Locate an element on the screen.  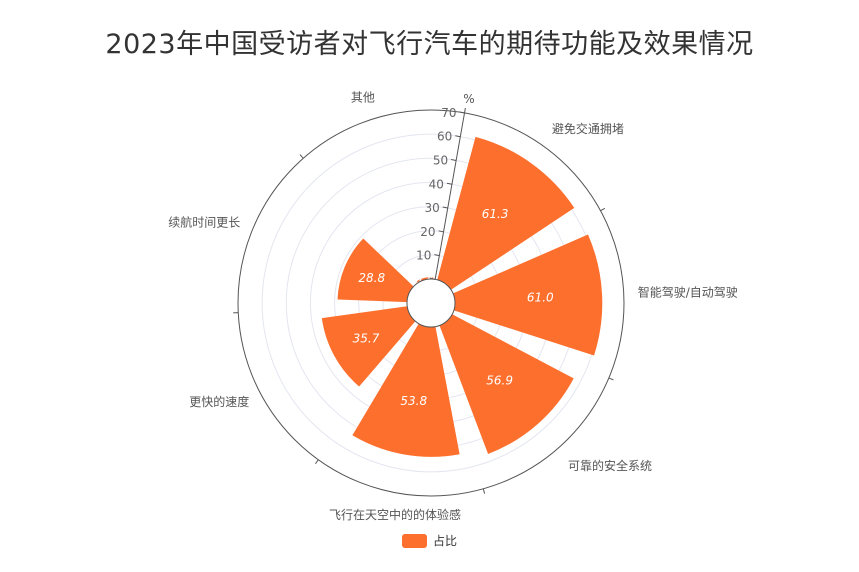
data-label: 61.0 is located at coordinates (540, 298).